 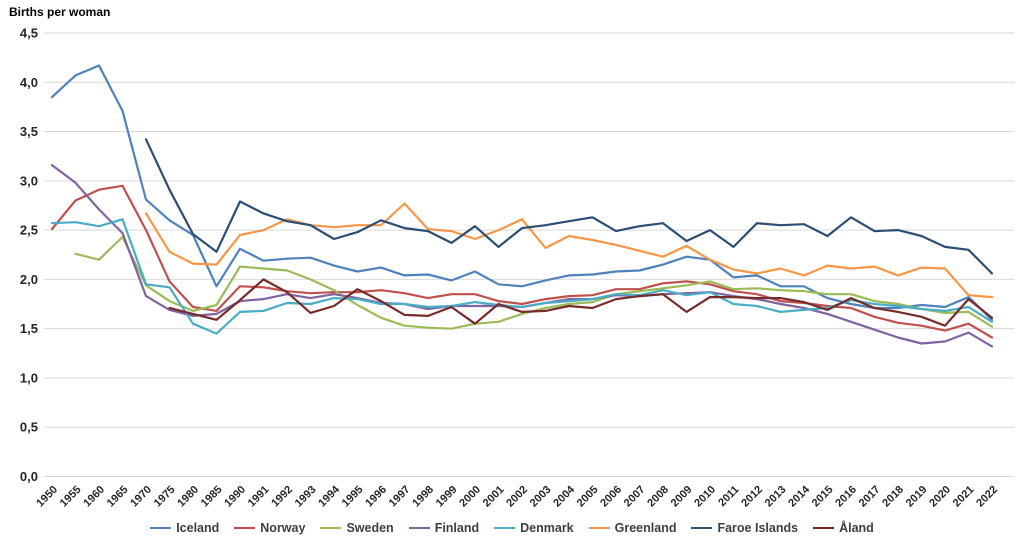 I want to click on x-tick-label: 2013, so click(x=776, y=497).